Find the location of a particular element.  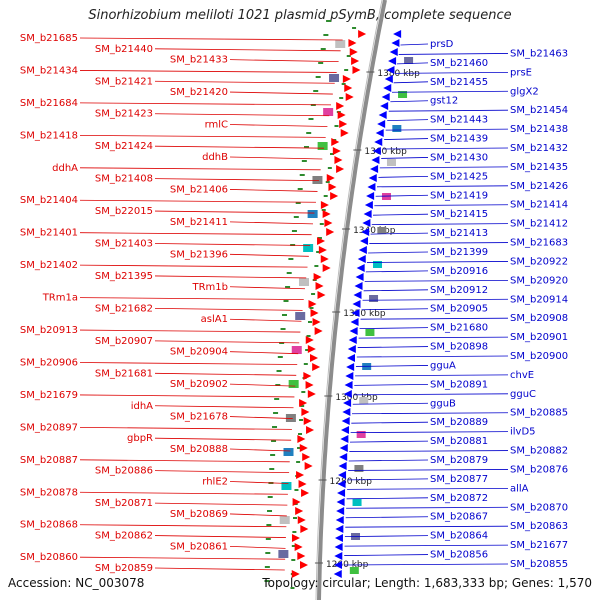

gene-label-forward: SM_b21433 is located at coordinates (199, 60).